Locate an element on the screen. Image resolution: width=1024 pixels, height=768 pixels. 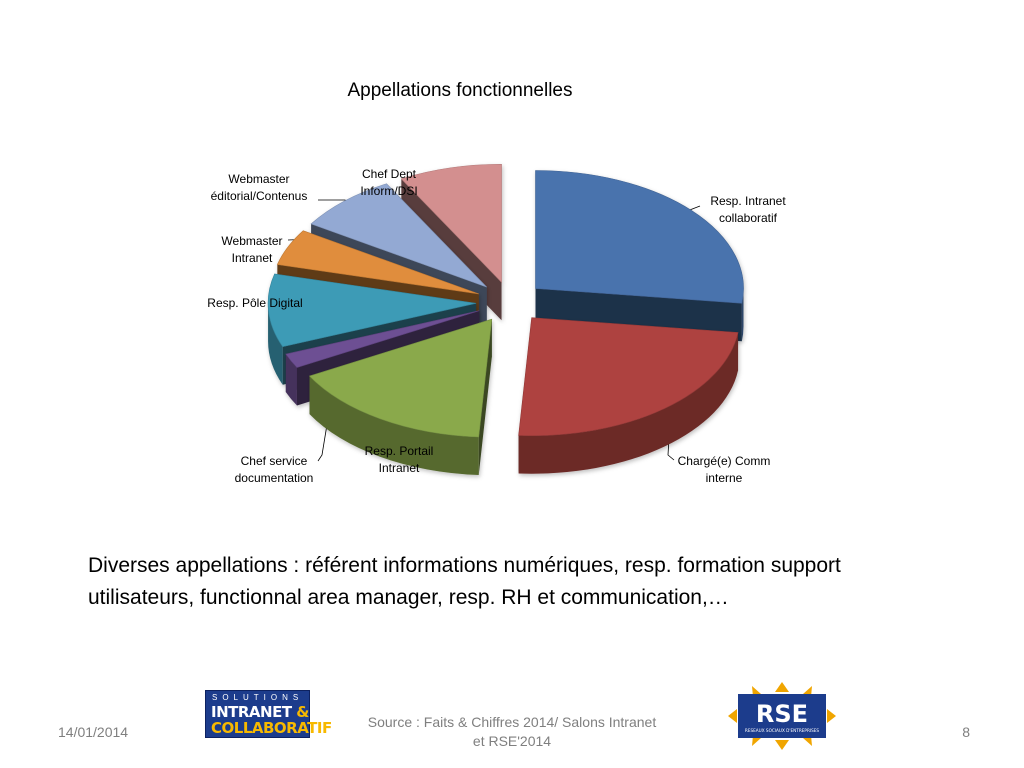
slice-label-chef-dept-inform-dsi: Chef Dept Inform/DSI is located at coordinates (389, 182).